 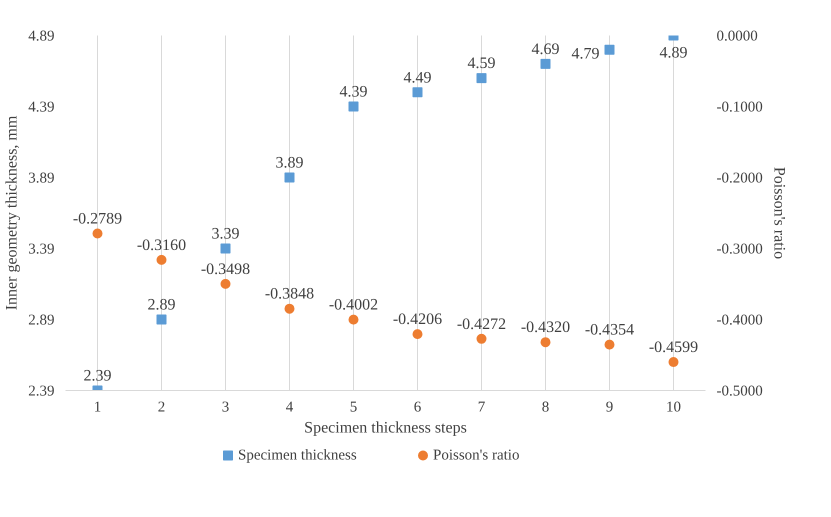 I want to click on y2-tick-label: -0.3000, so click(x=739, y=250).